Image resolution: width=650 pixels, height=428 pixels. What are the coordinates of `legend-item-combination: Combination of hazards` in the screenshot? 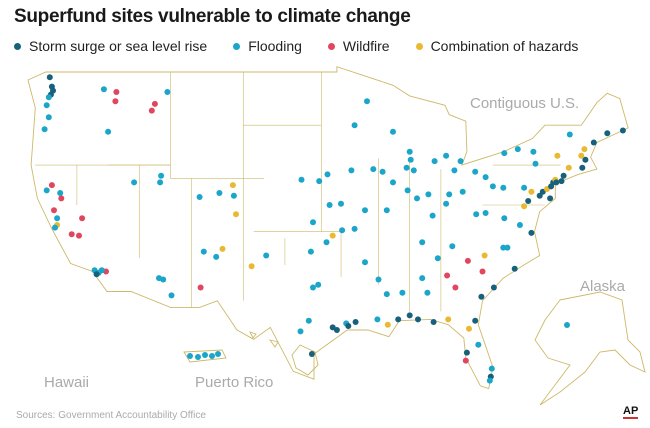 It's located at (496, 46).